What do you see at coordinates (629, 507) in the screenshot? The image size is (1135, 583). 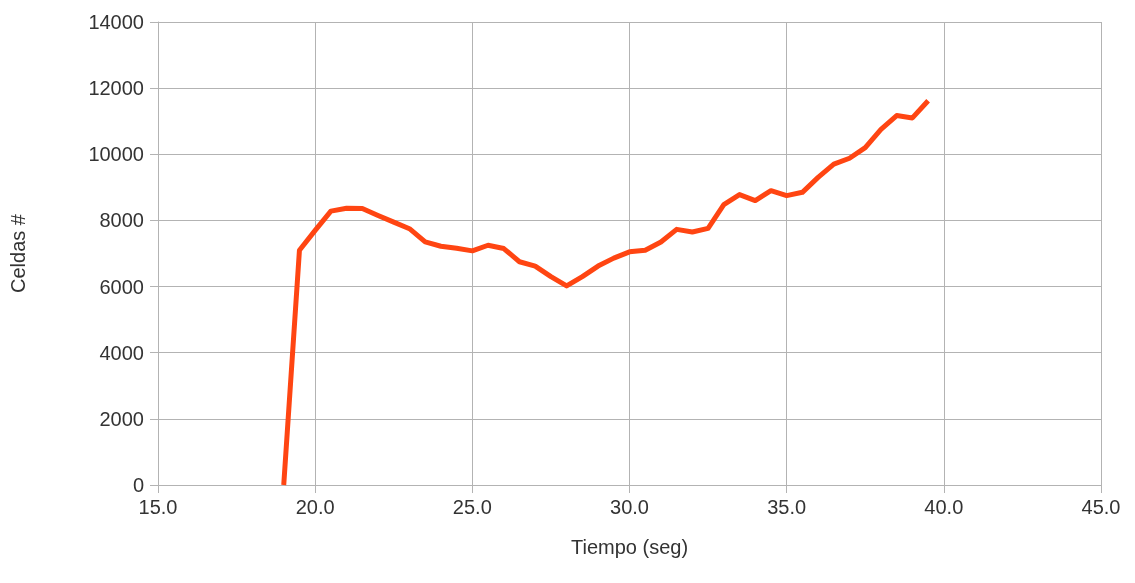 I see `x-tick-label: 30.0` at bounding box center [629, 507].